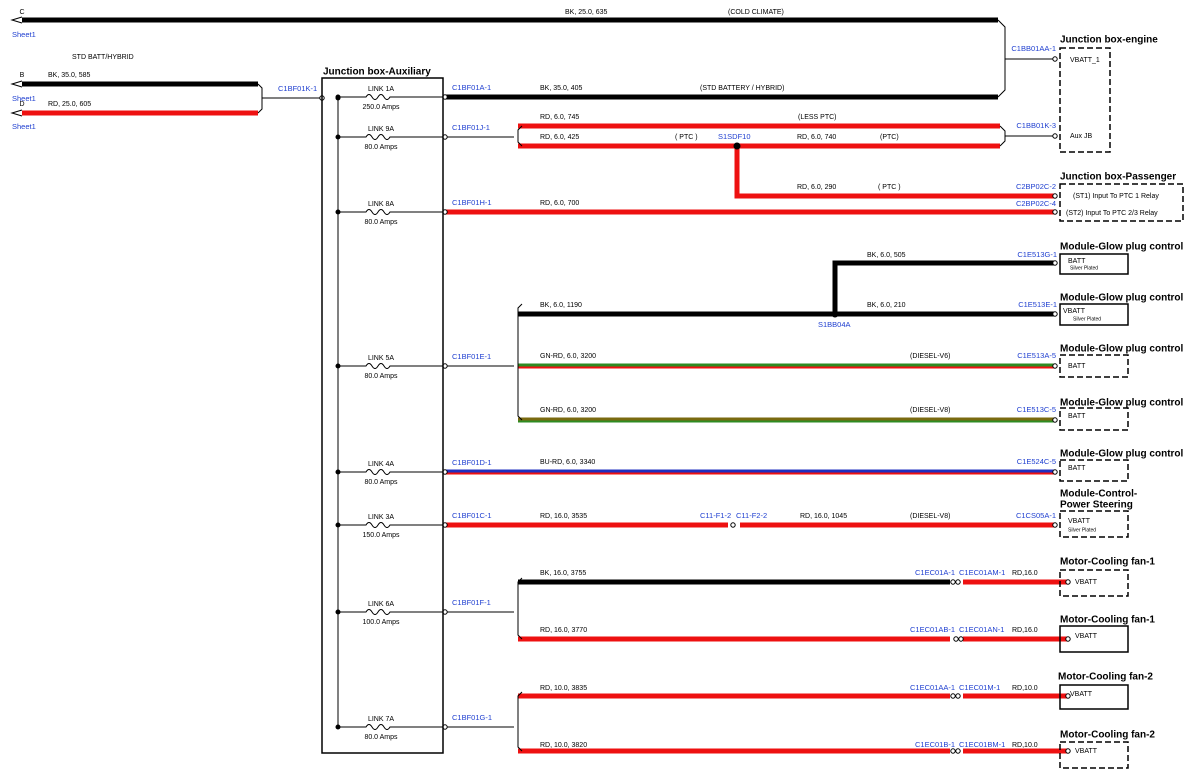 This screenshot has width=1193, height=777. I want to click on wire-label: BK, 35.0, 585, so click(69, 75).